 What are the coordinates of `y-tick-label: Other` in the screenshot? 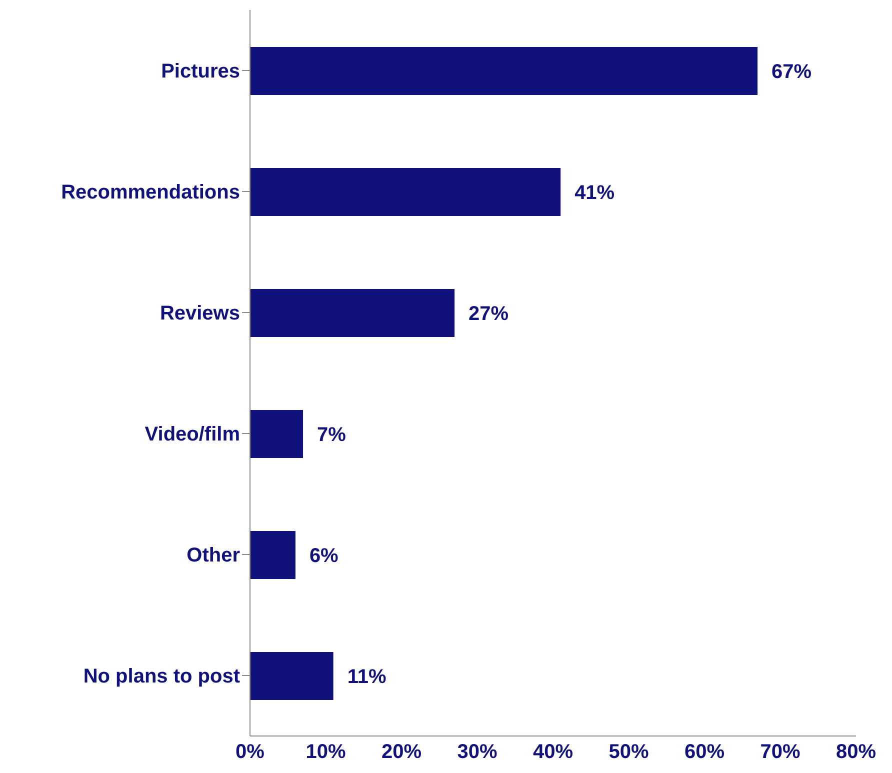 It's located at (213, 555).